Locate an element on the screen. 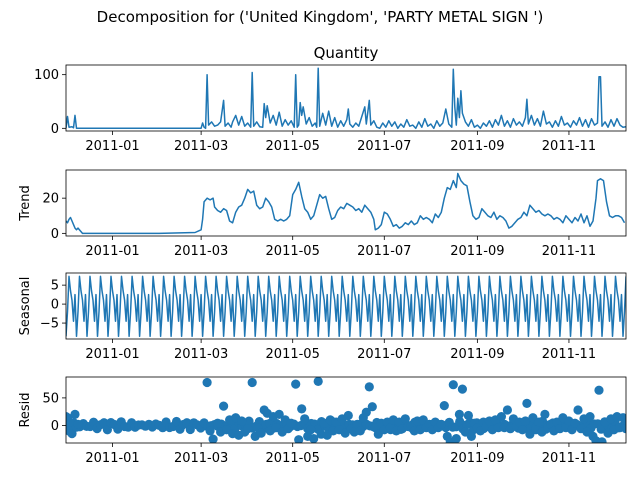  y-tick-label: 100 is located at coordinates (46, 75).